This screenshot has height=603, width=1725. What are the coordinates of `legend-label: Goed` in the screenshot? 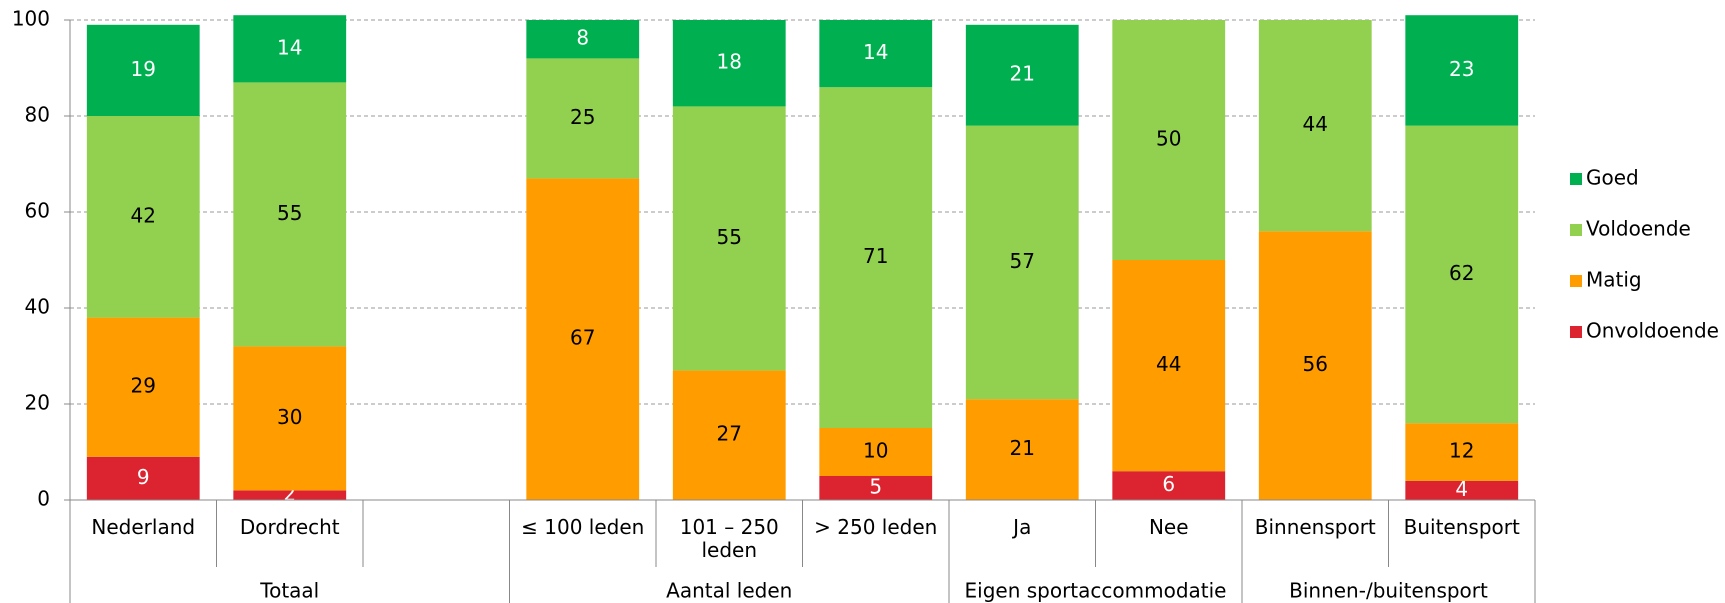 It's located at (1612, 178).